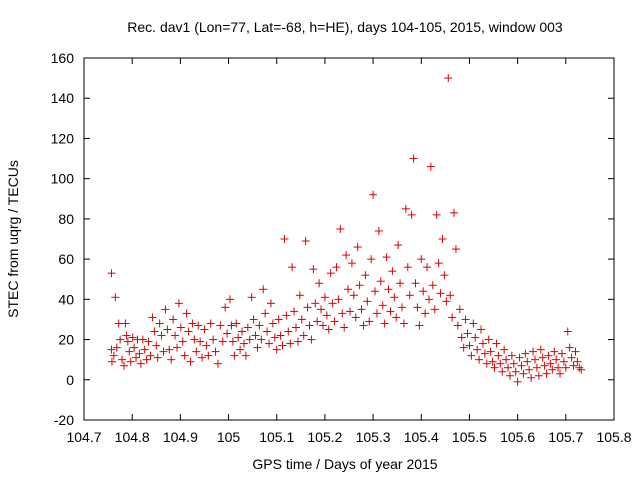 The width and height of the screenshot is (640, 480). What do you see at coordinates (66, 299) in the screenshot?
I see `y-tick-label: 40` at bounding box center [66, 299].